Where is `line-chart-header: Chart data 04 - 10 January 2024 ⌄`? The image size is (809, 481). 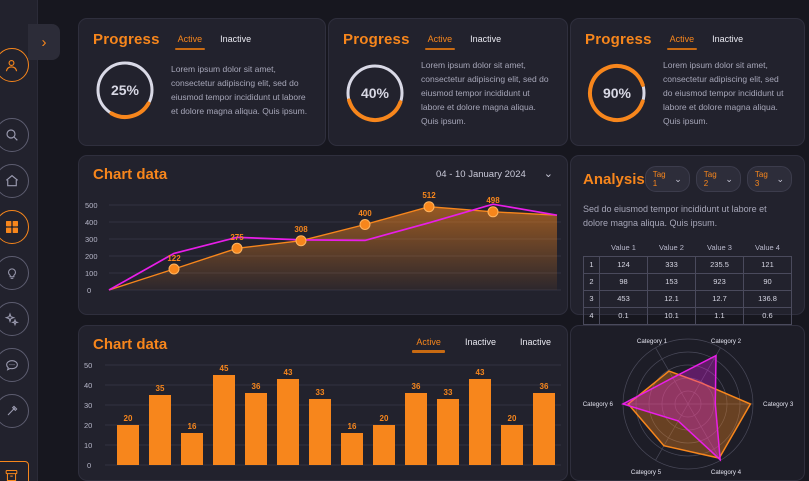 line-chart-header: Chart data 04 - 10 January 2024 ⌄ is located at coordinates (323, 170).